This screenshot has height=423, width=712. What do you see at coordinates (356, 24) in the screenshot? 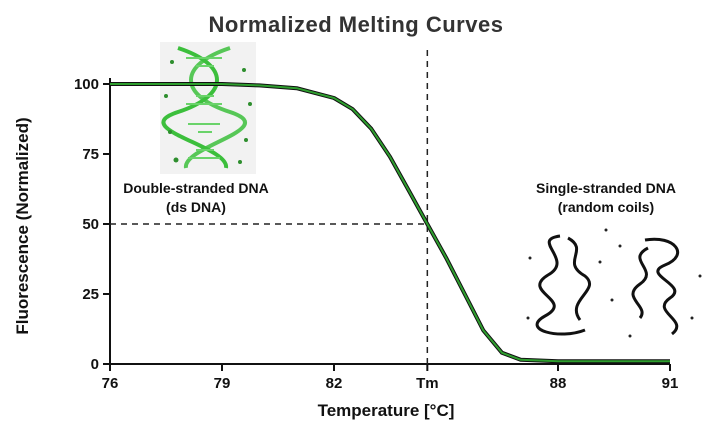
I see `chart-title: Normalized Melting Curves` at bounding box center [356, 24].